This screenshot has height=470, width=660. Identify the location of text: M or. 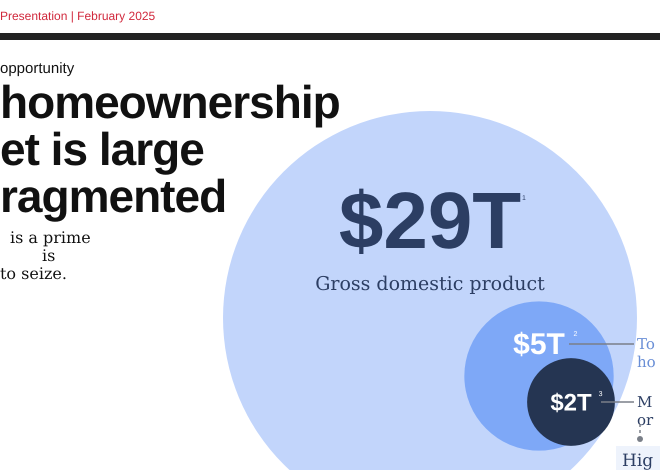
(645, 411).